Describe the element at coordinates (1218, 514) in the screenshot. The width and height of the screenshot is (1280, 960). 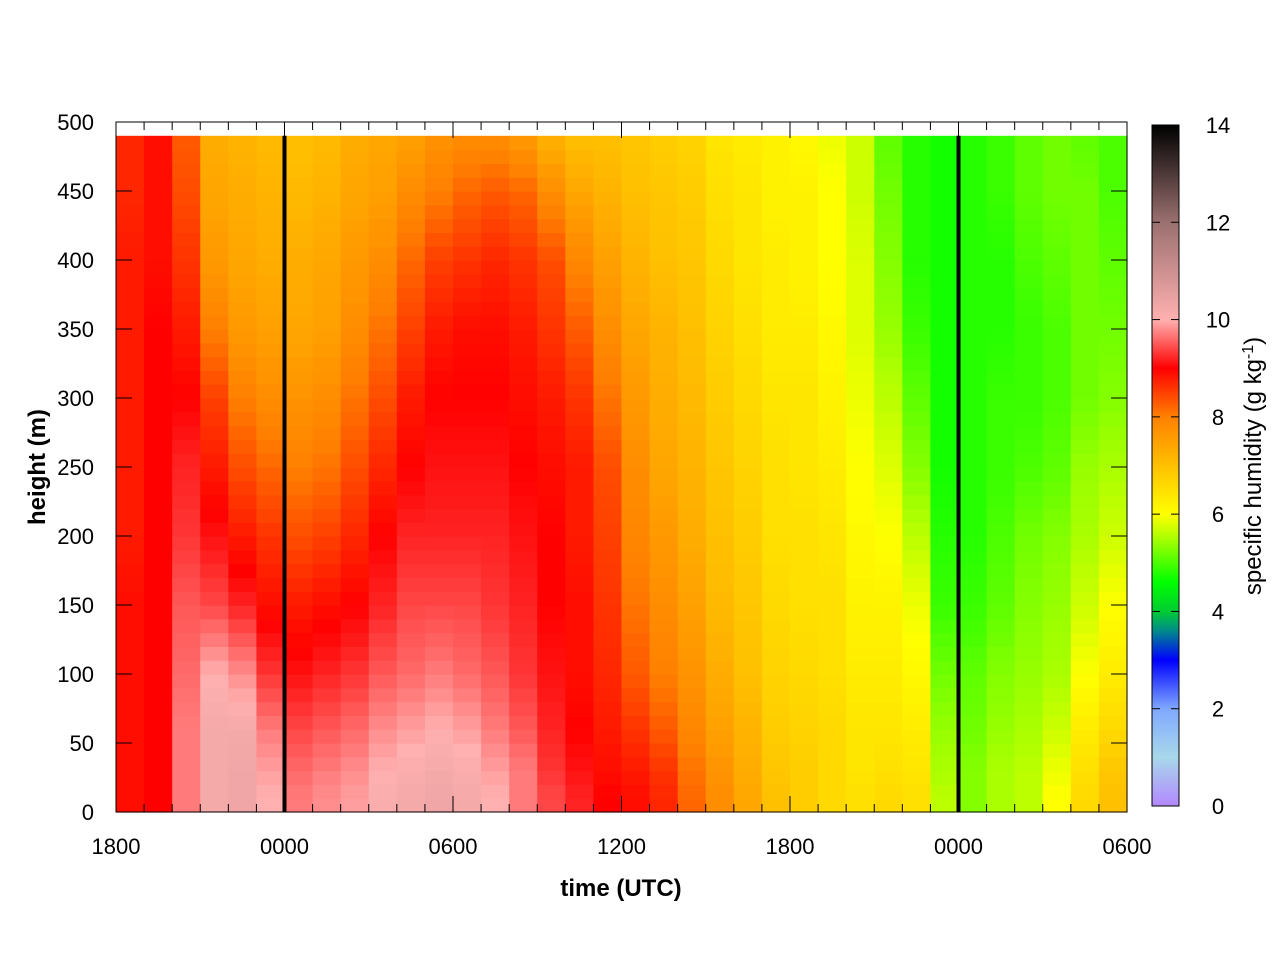
I see `colorbar-tick-label: 6` at that location.